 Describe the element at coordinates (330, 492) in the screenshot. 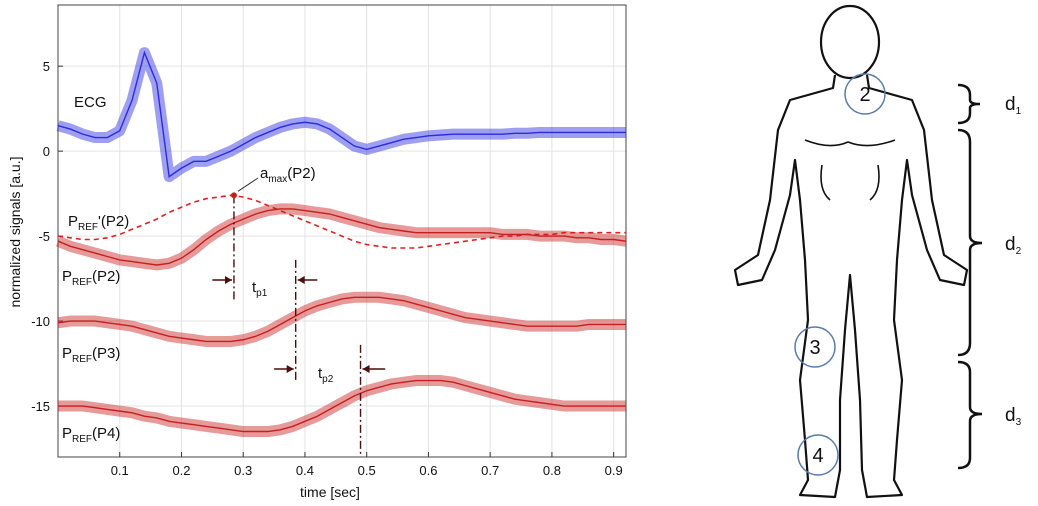

I see `x-axis-label: time [sec]` at that location.